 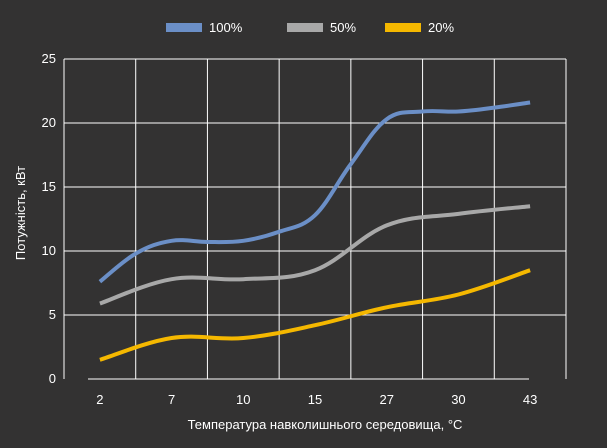 I want to click on y-tick-label: 10, so click(x=49, y=250).